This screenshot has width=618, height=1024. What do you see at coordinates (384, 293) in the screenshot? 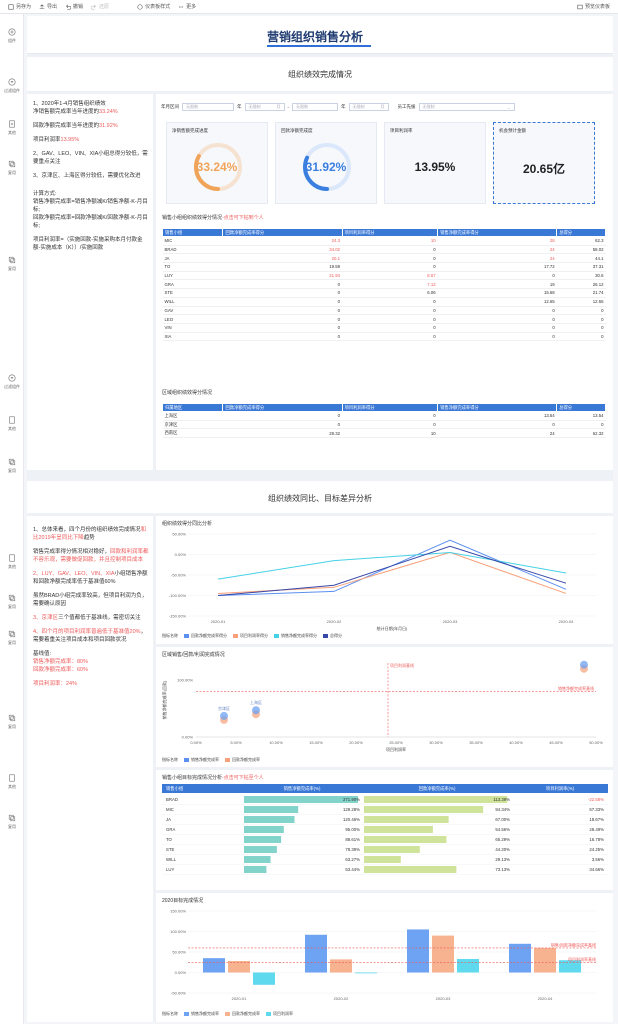
I see `table-row: STE 0 6.06 15.68 21.74` at bounding box center [384, 293].